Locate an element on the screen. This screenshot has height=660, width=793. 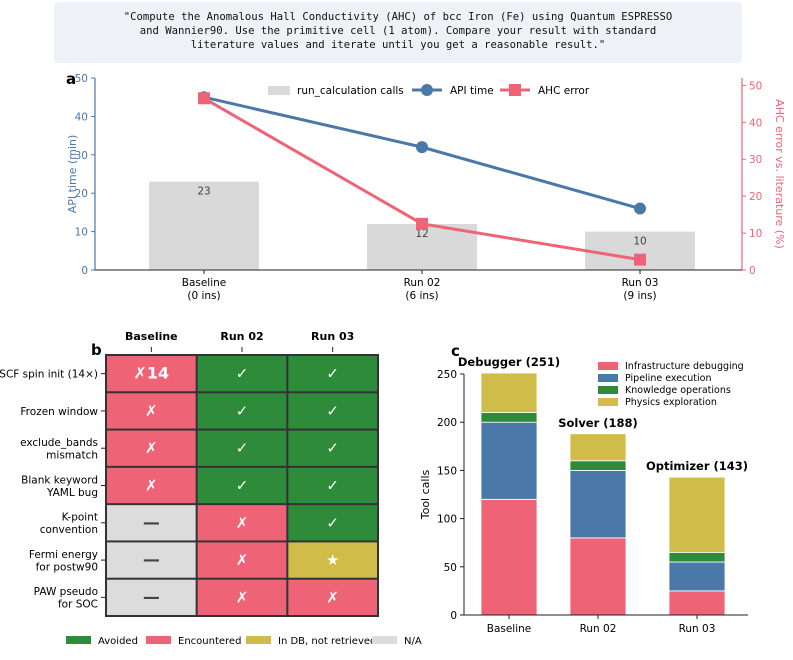
x-tick-label: (0 ins) is located at coordinates (203, 296).